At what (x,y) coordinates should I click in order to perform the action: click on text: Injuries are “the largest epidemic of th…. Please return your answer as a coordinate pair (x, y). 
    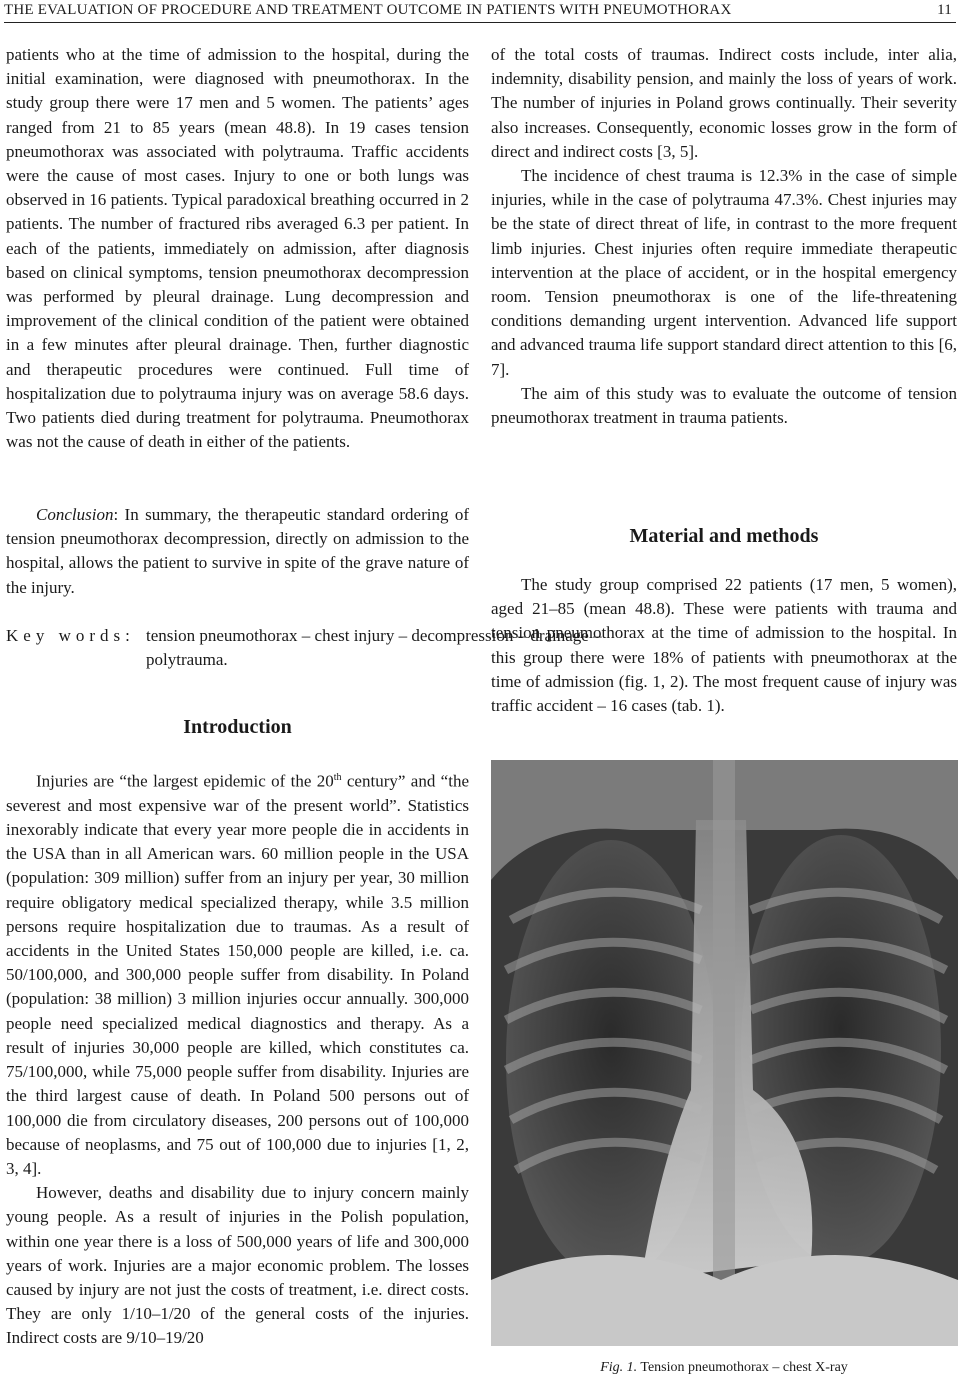
    Looking at the image, I should click on (185, 781).